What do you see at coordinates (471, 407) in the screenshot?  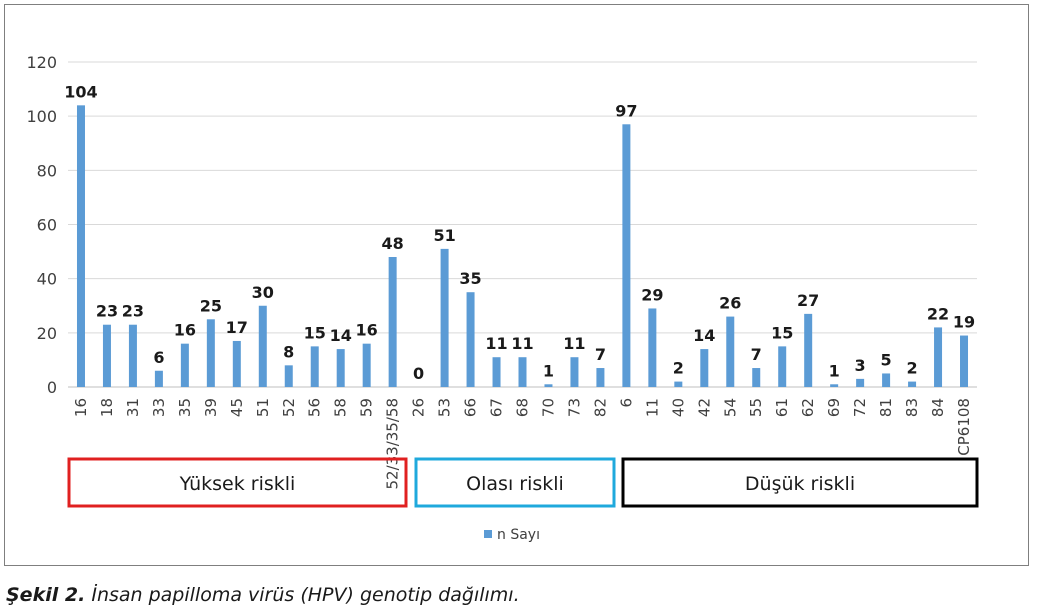 I see `x-tick-label: 66` at bounding box center [471, 407].